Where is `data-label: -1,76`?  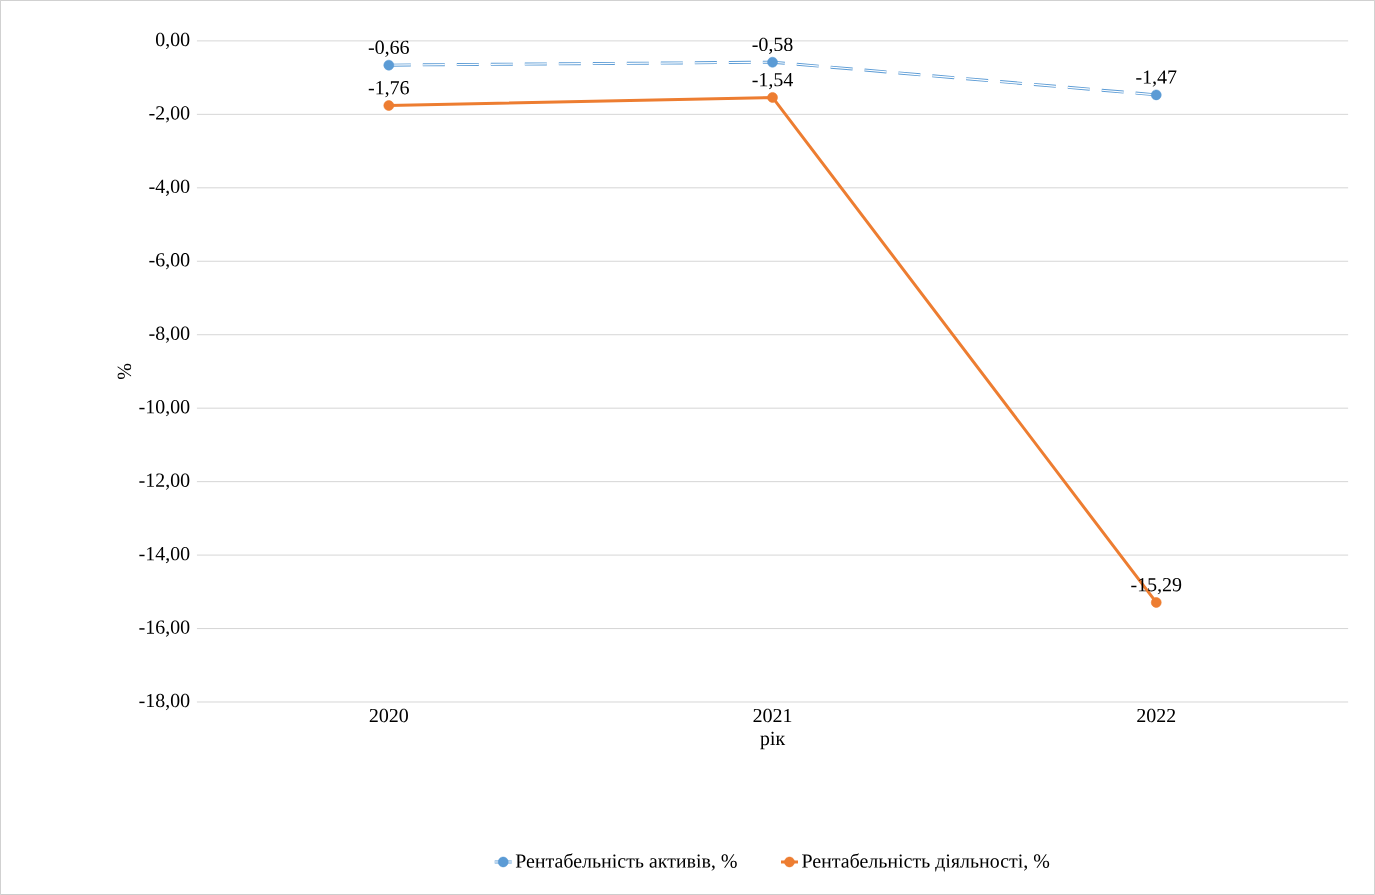
data-label: -1,76 is located at coordinates (388, 89).